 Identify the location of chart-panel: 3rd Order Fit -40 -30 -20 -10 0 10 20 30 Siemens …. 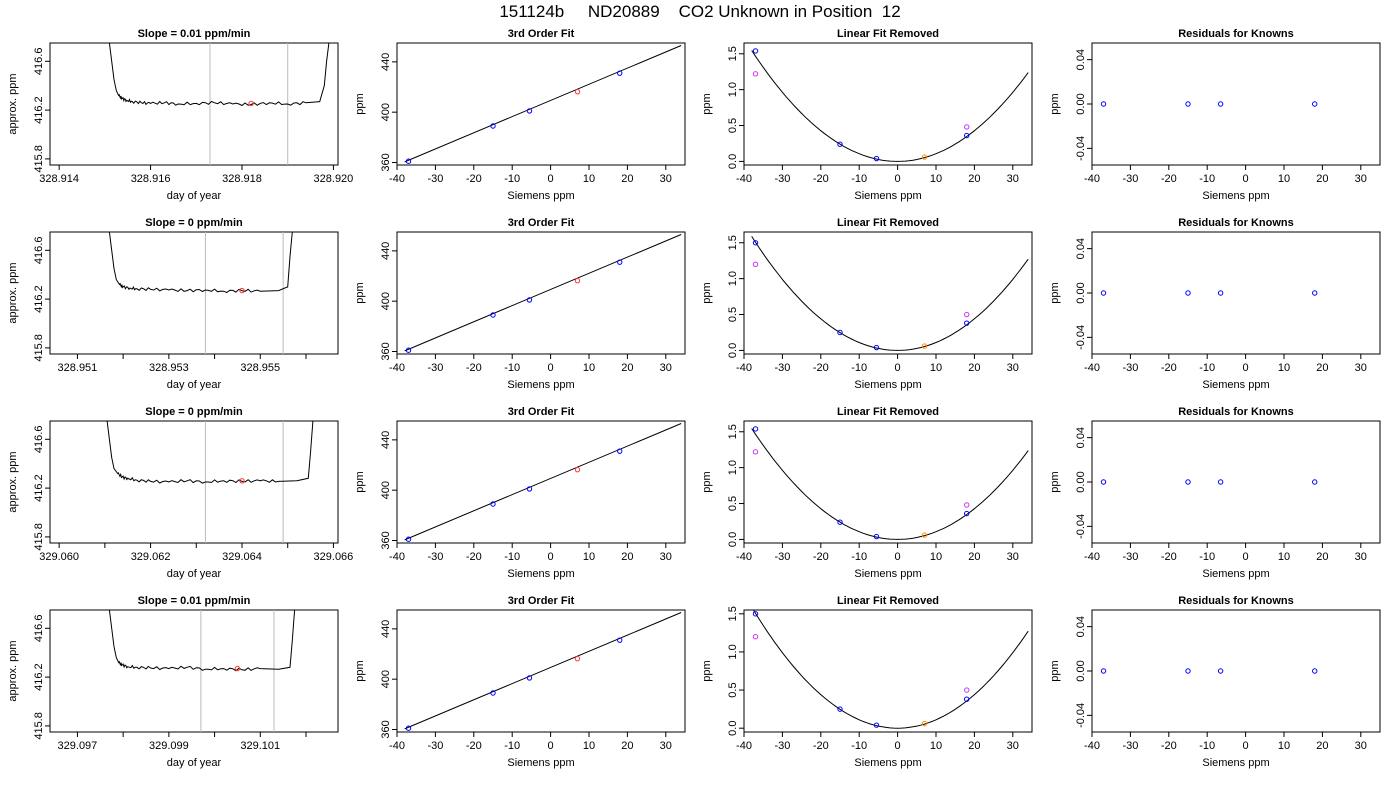
(520, 304).